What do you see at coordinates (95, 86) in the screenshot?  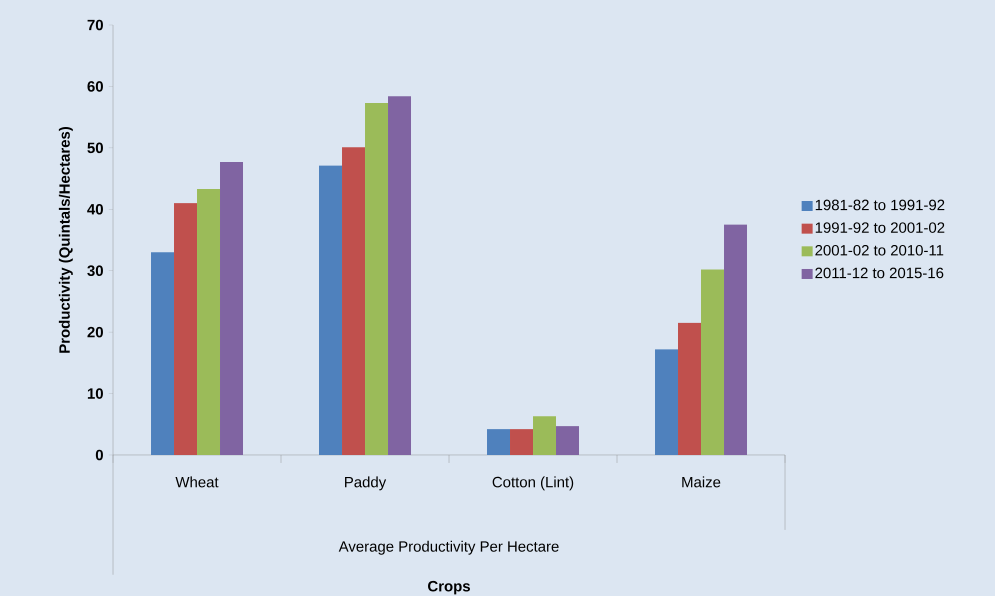 I see `y-tick-label: 60` at bounding box center [95, 86].